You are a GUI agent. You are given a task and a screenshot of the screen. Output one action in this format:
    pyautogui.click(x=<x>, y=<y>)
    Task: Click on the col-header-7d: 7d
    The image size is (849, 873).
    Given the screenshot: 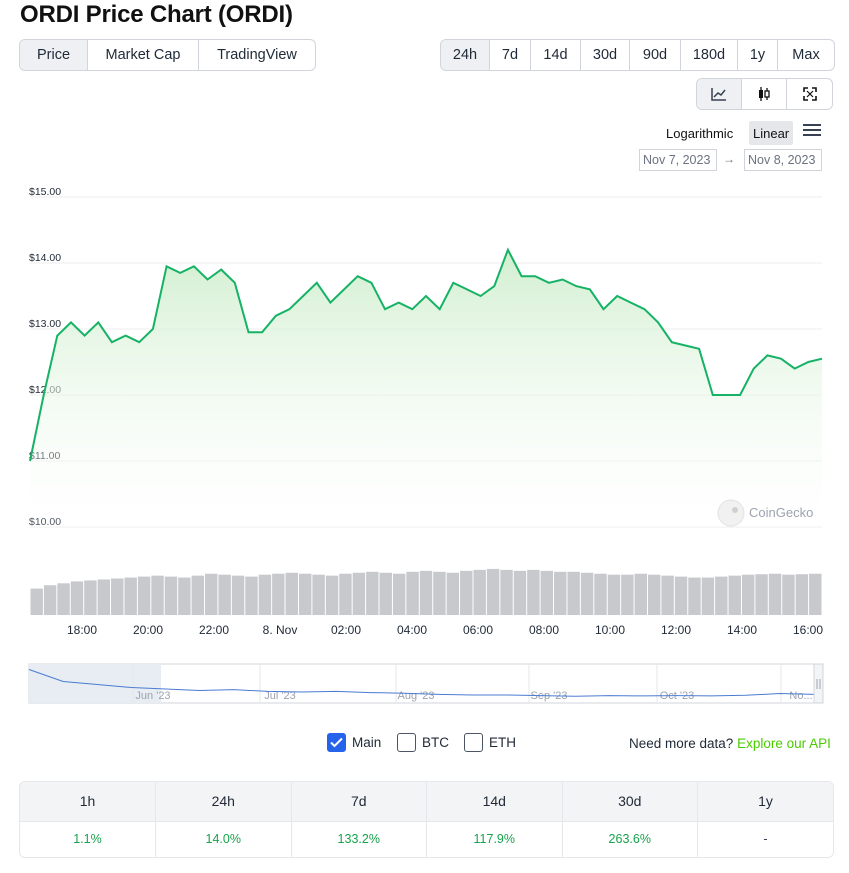 What is the action you would take?
    pyautogui.click(x=359, y=802)
    